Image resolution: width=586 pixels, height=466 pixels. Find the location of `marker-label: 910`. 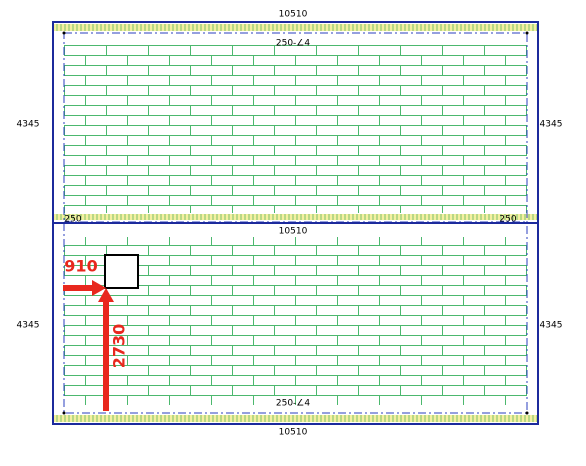

marker-label: 910 is located at coordinates (80, 266).